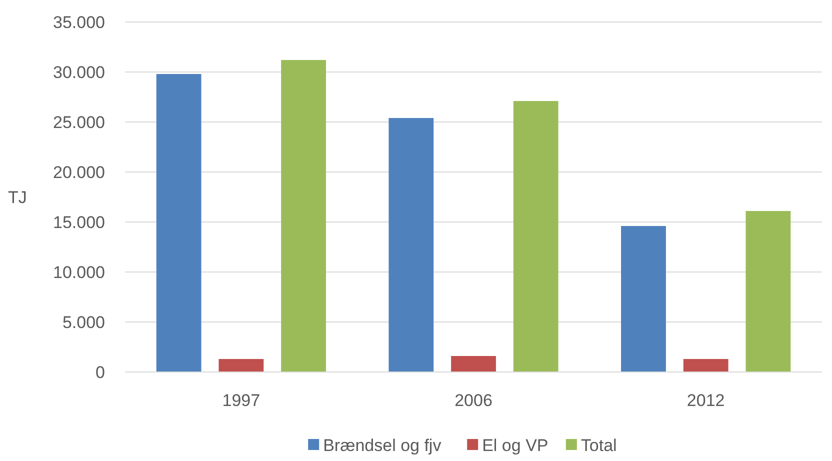 The height and width of the screenshot is (461, 832). Describe the element at coordinates (705, 400) in the screenshot. I see `x-tick-label: 2012` at that location.